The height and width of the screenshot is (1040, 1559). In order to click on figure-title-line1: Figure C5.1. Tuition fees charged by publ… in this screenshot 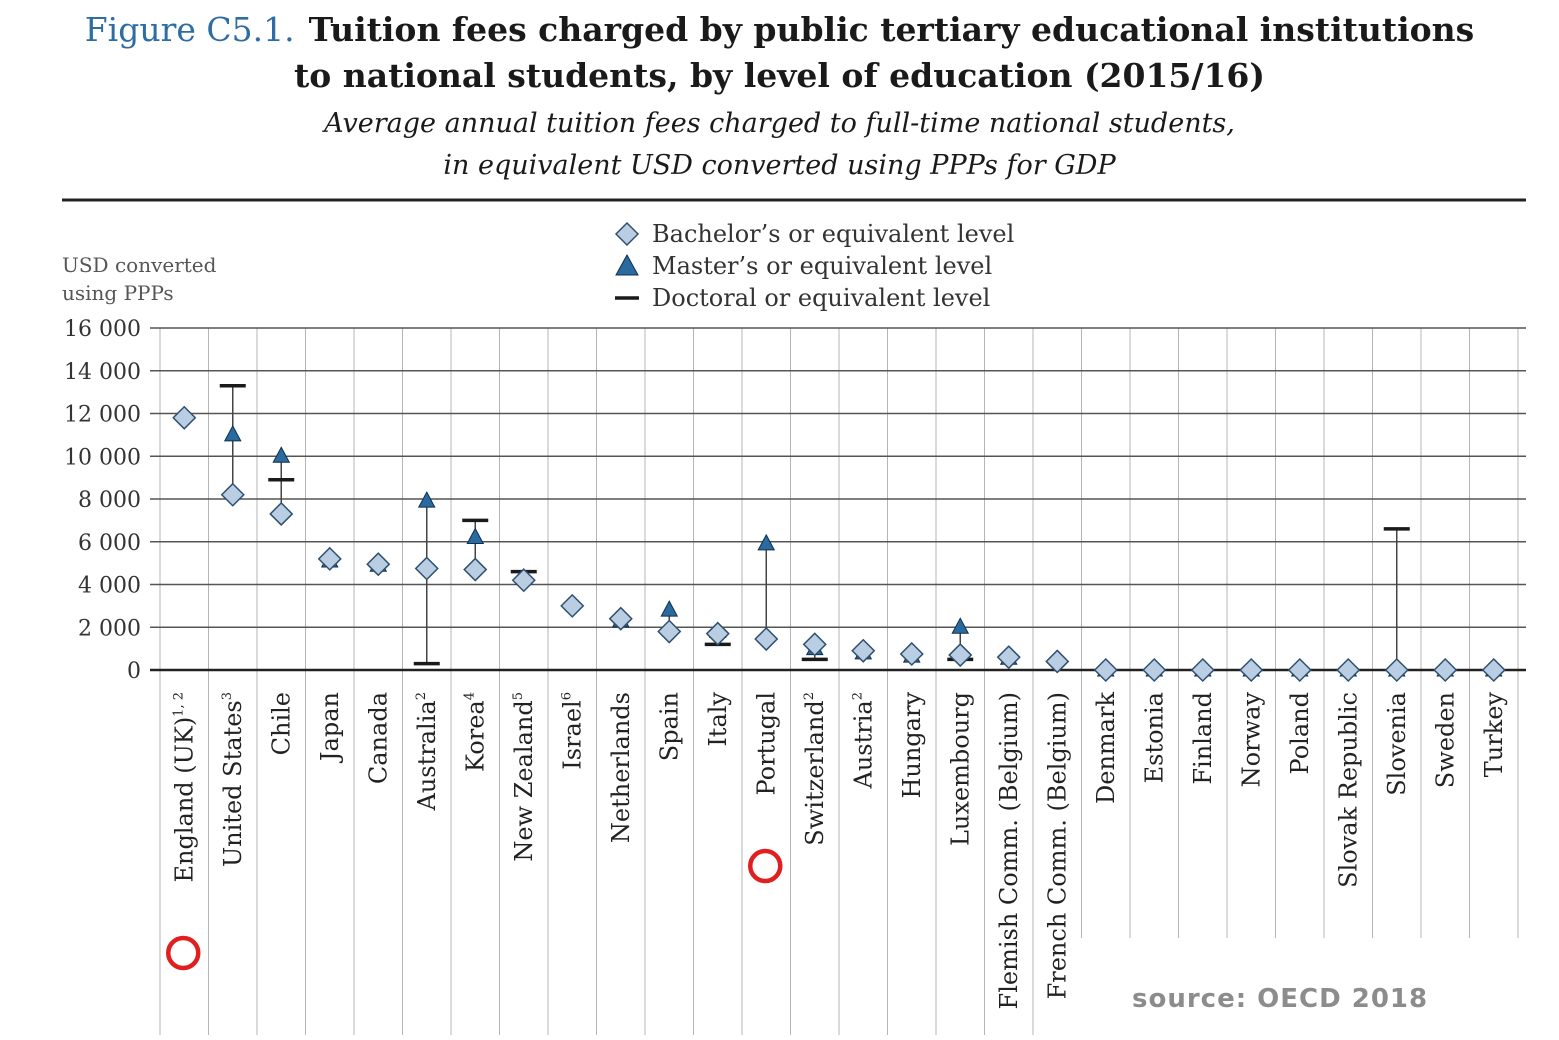, I will do `click(779, 29)`.